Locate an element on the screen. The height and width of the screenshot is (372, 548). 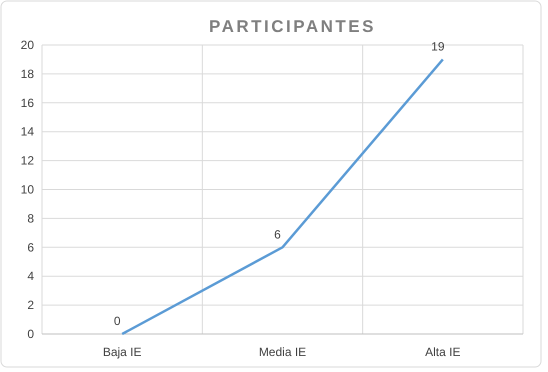
y-tick-label: 2 is located at coordinates (30, 305).